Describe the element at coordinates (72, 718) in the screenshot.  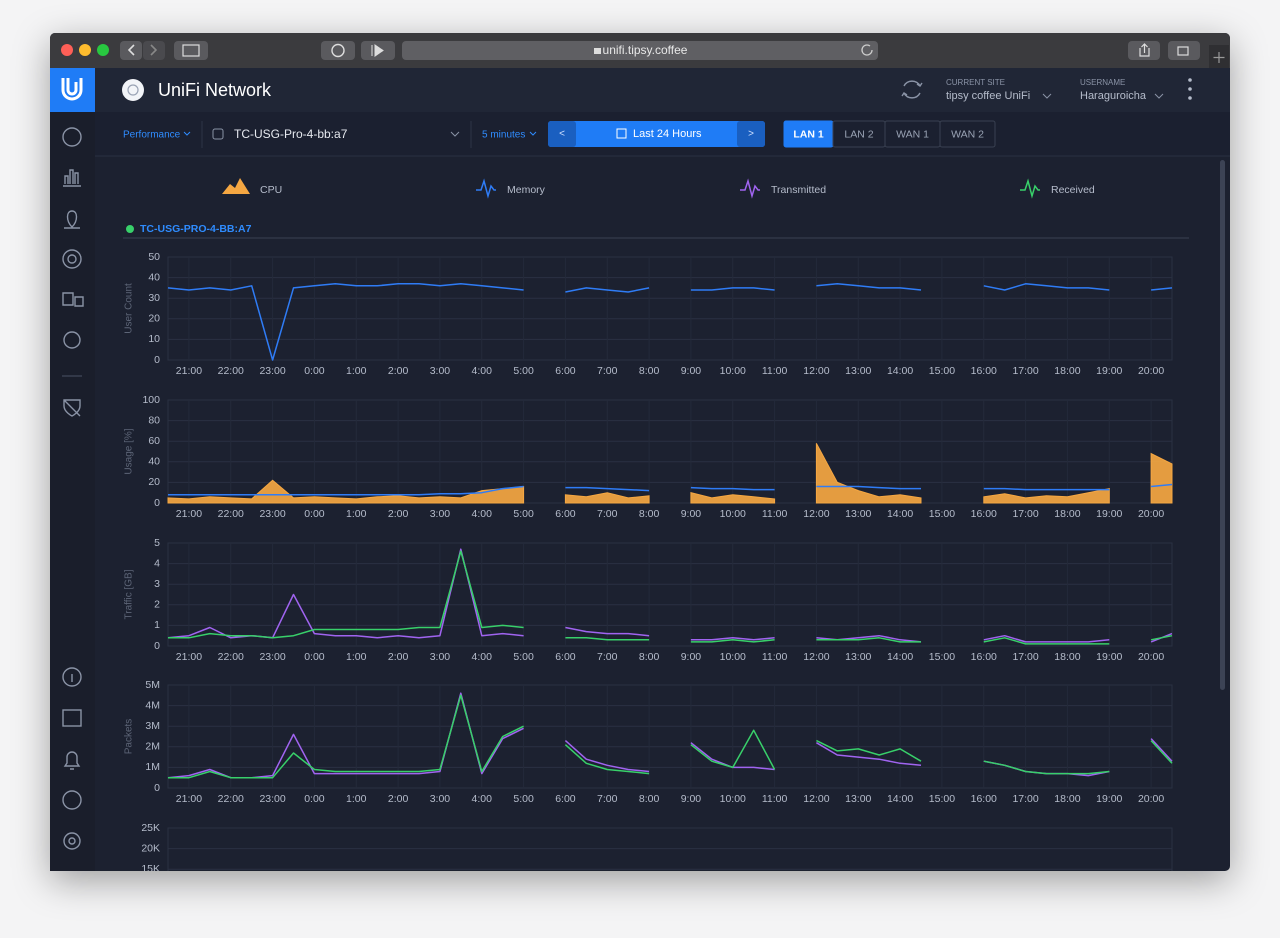
I see `events-icon` at that location.